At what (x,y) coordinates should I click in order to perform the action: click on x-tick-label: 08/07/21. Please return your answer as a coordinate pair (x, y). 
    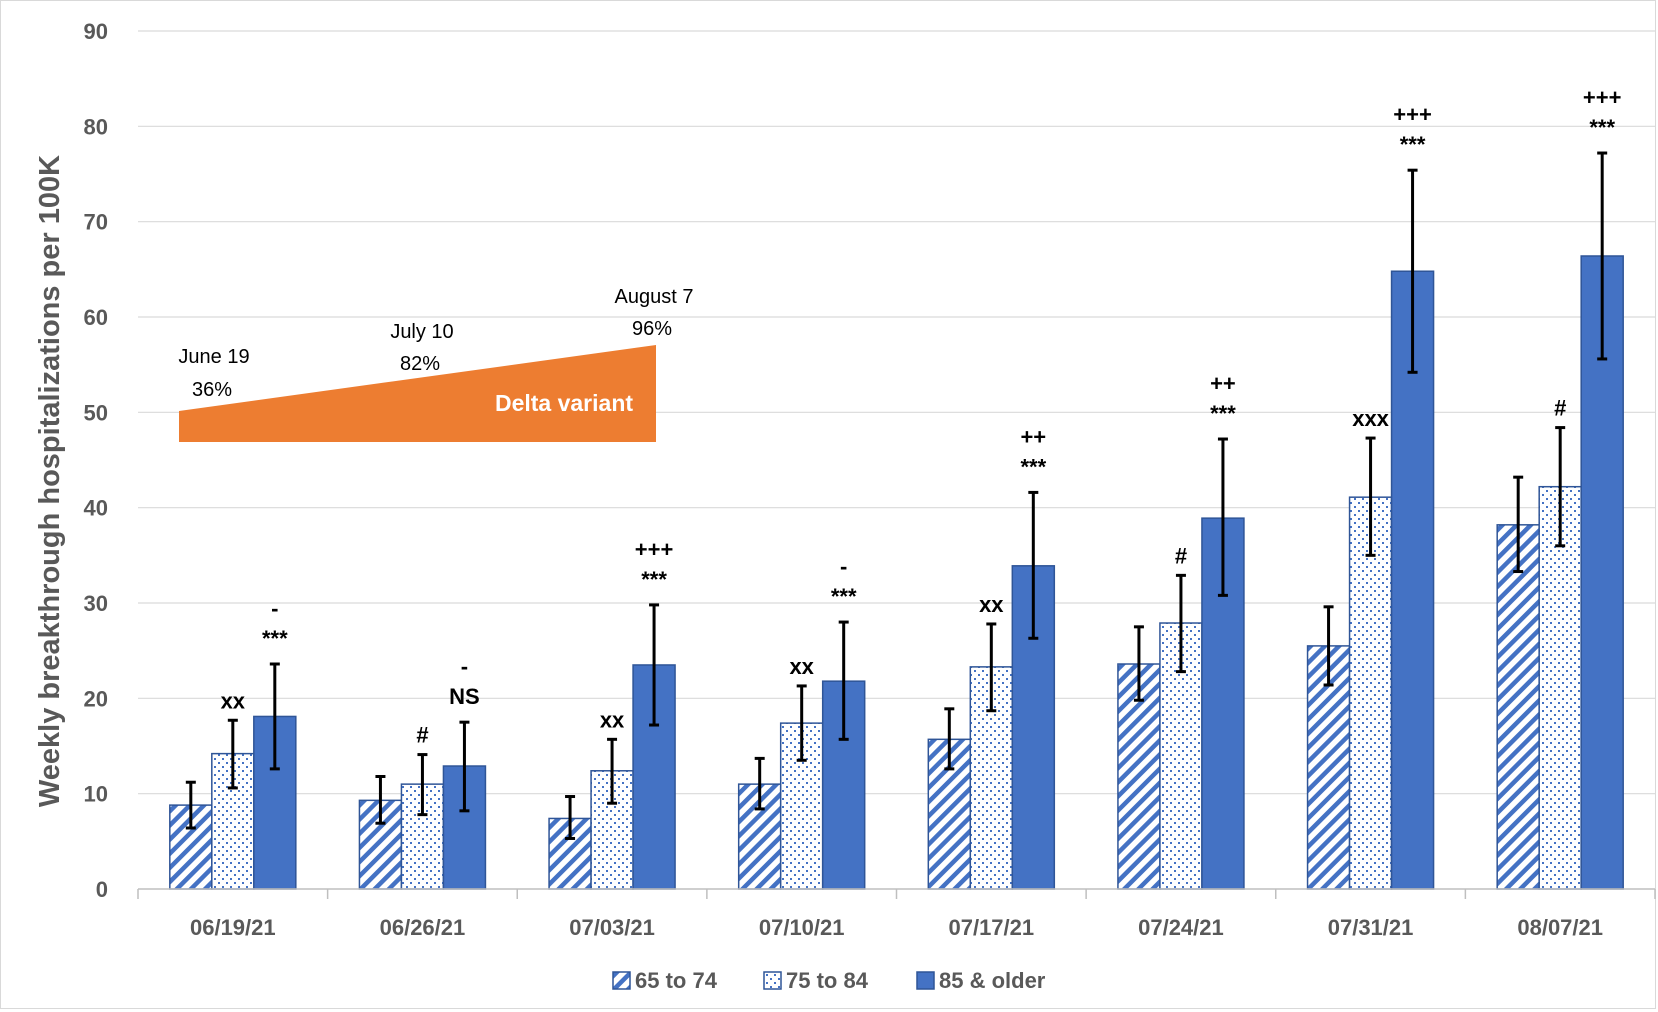
    Looking at the image, I should click on (1560, 927).